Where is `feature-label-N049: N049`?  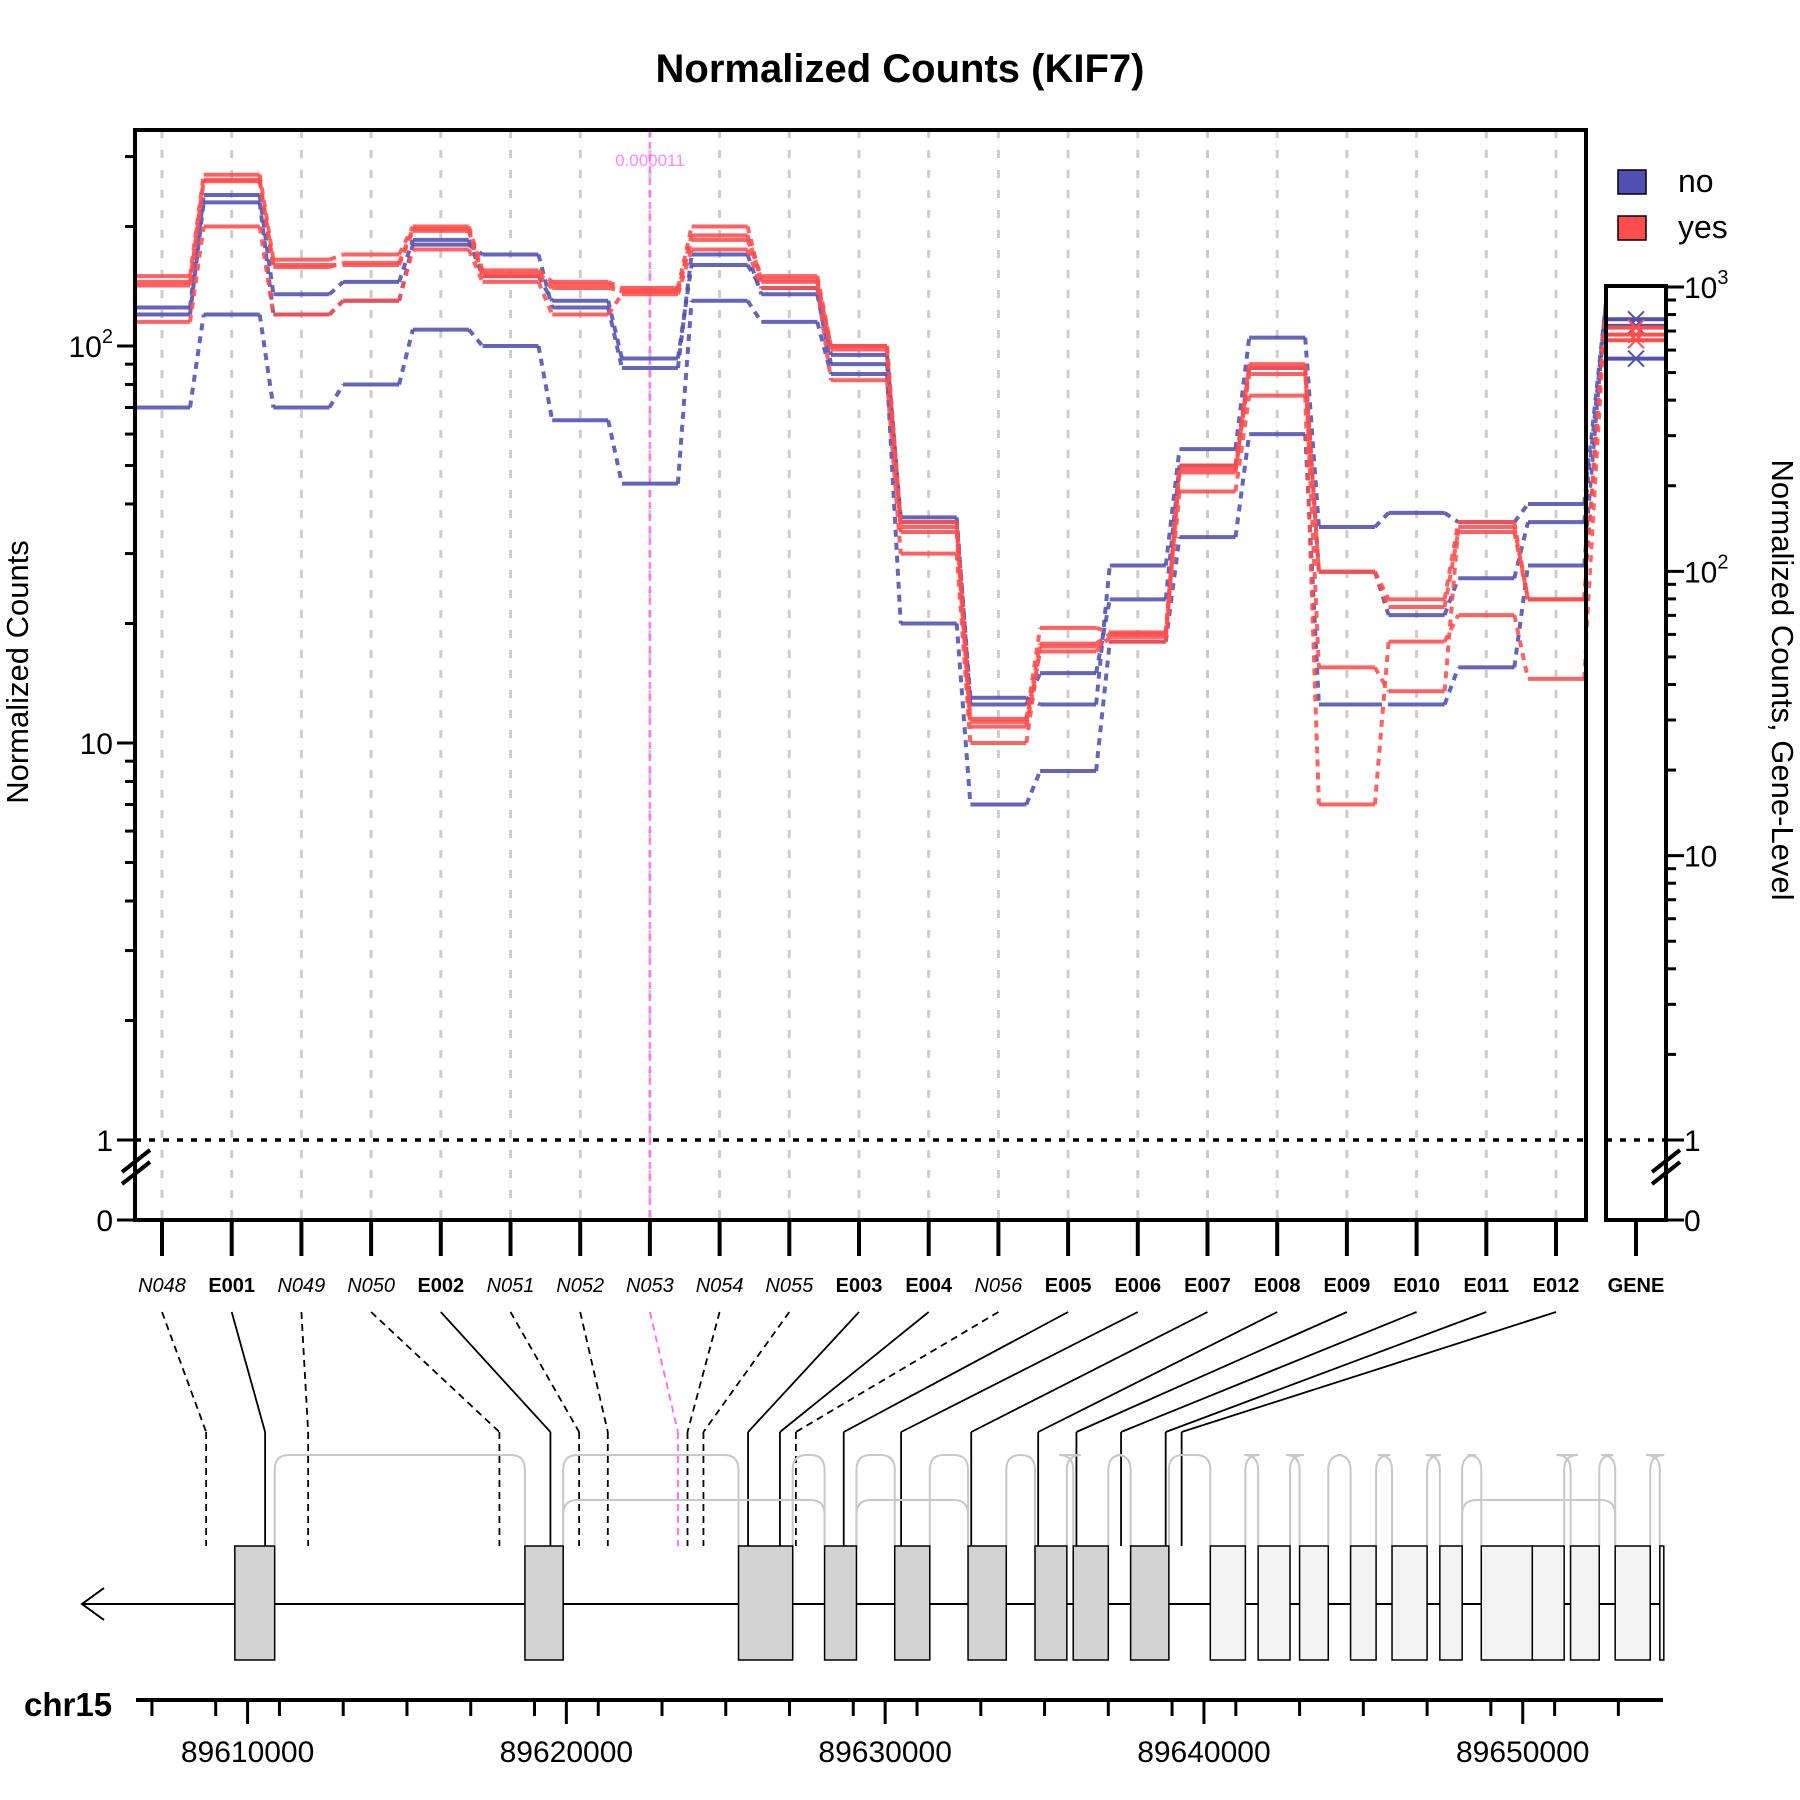 feature-label-N049: N049 is located at coordinates (301, 1286).